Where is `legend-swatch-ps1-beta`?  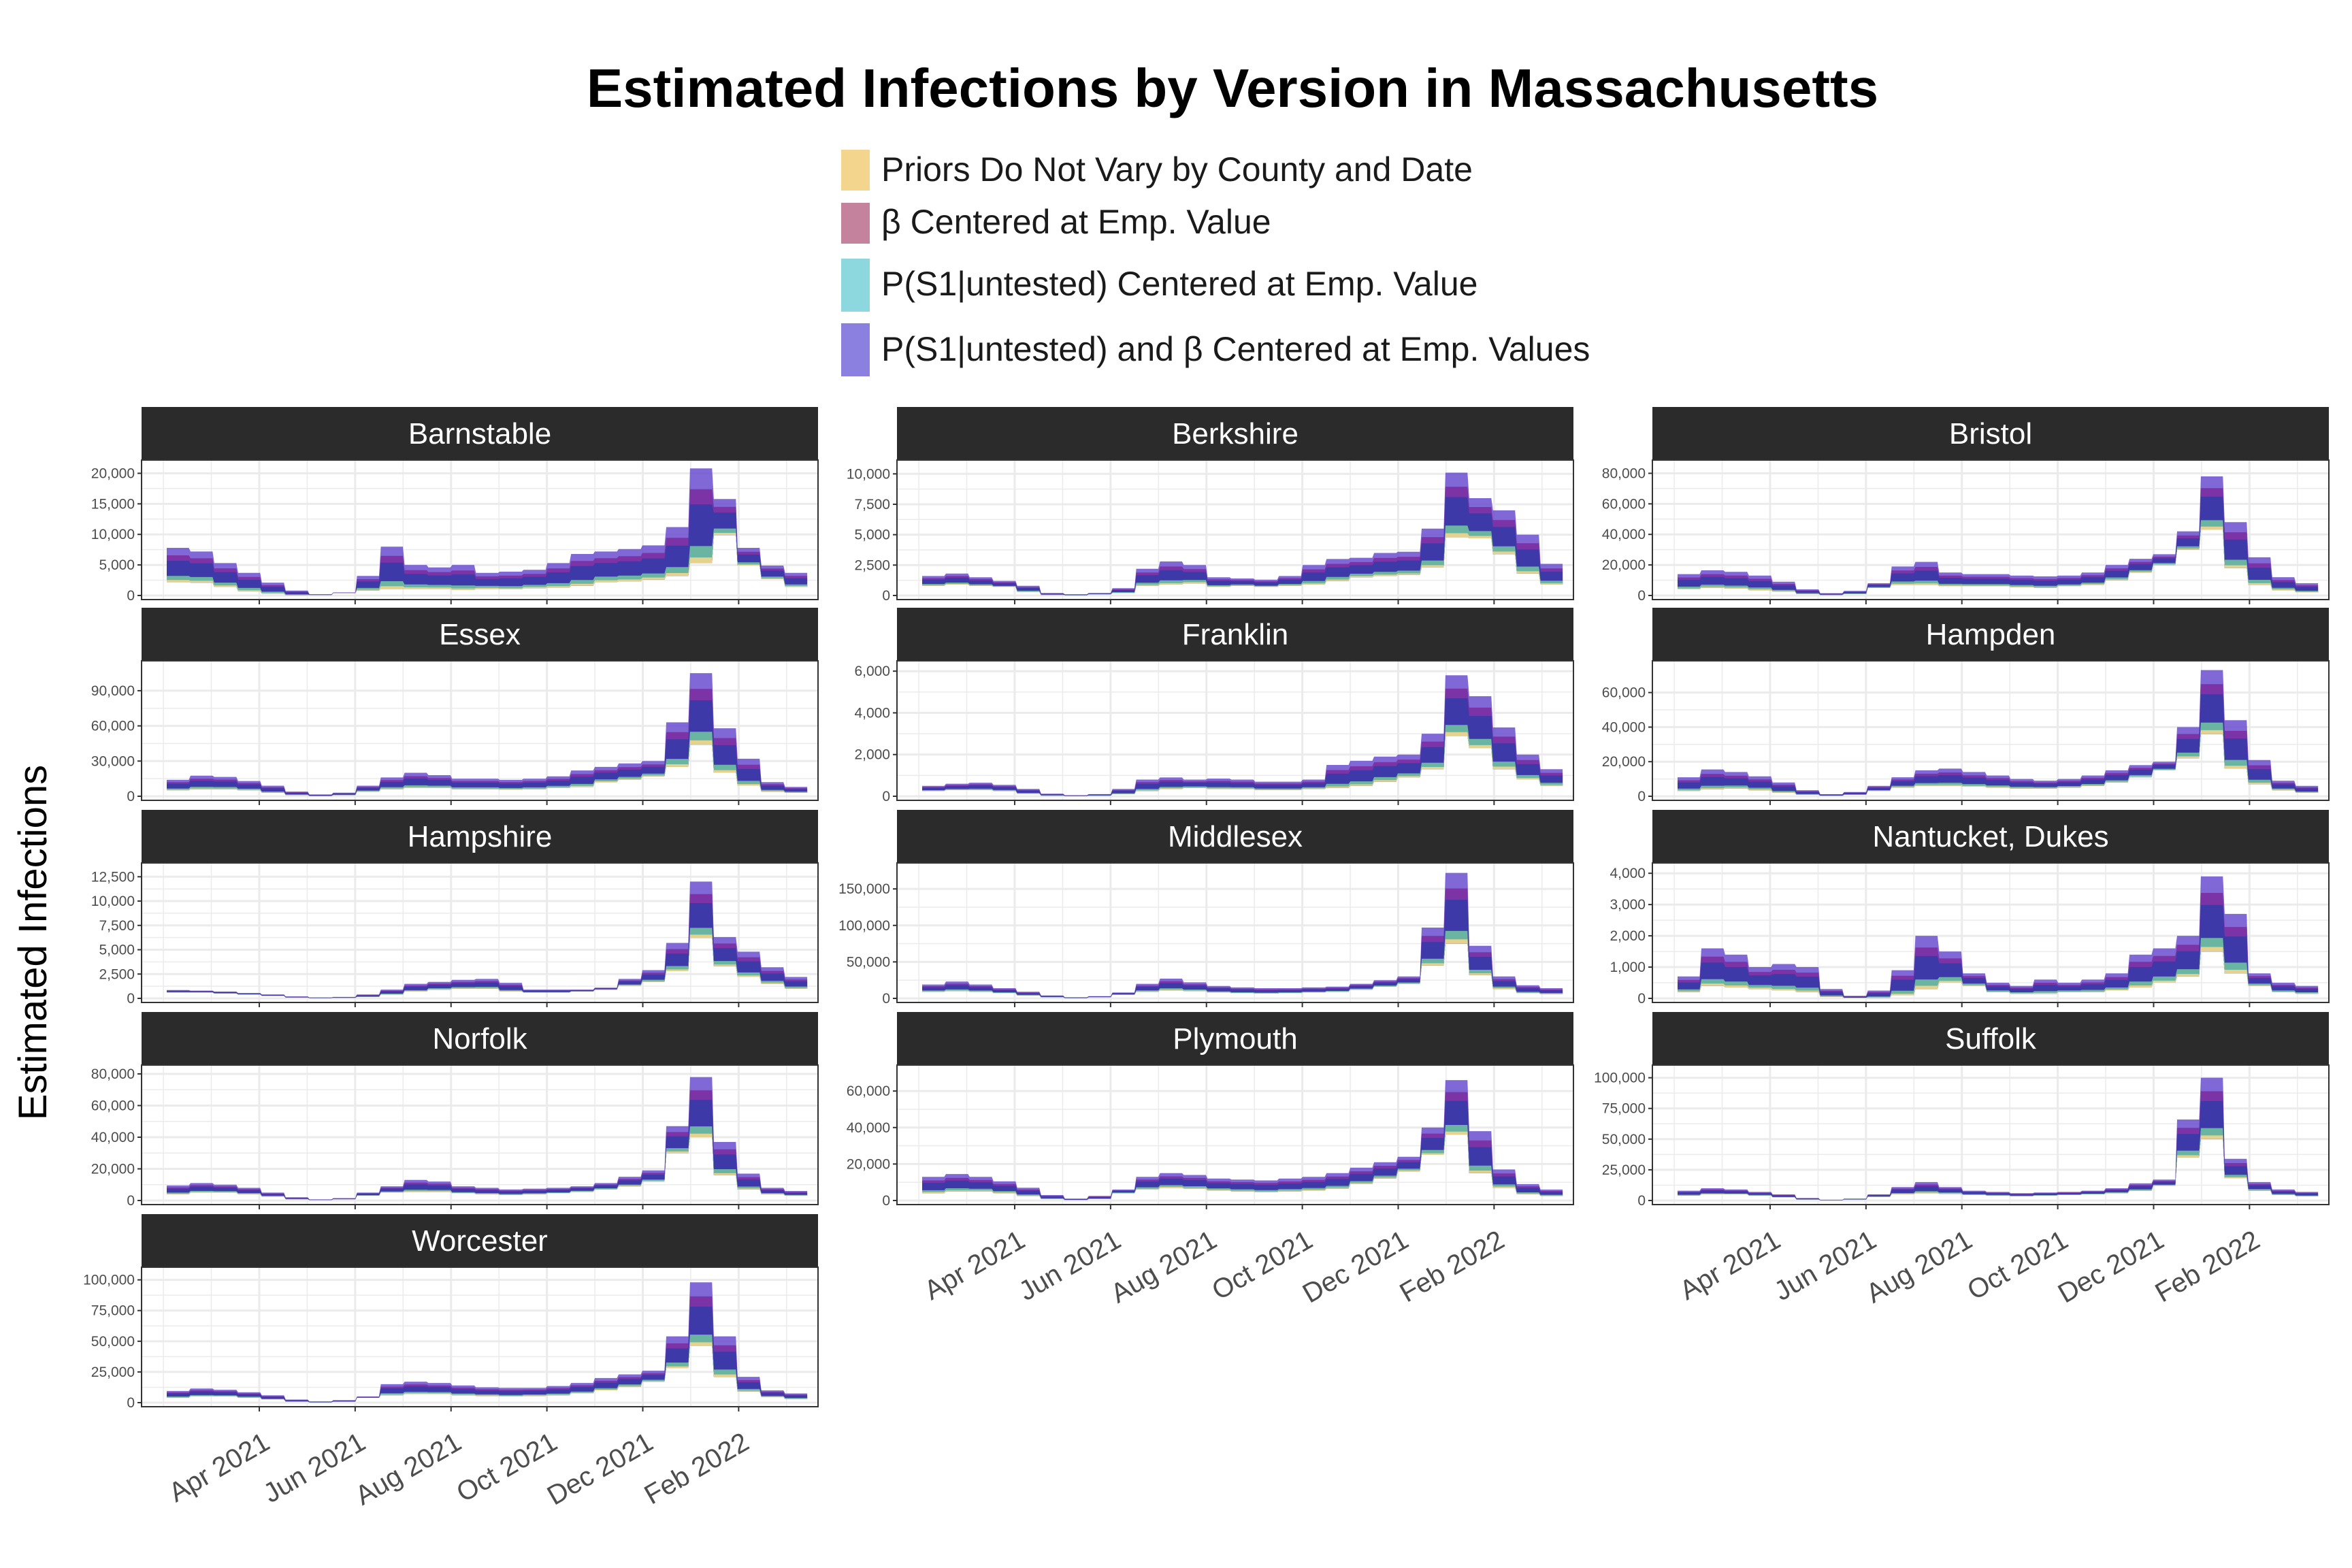
legend-swatch-ps1-beta is located at coordinates (855, 349).